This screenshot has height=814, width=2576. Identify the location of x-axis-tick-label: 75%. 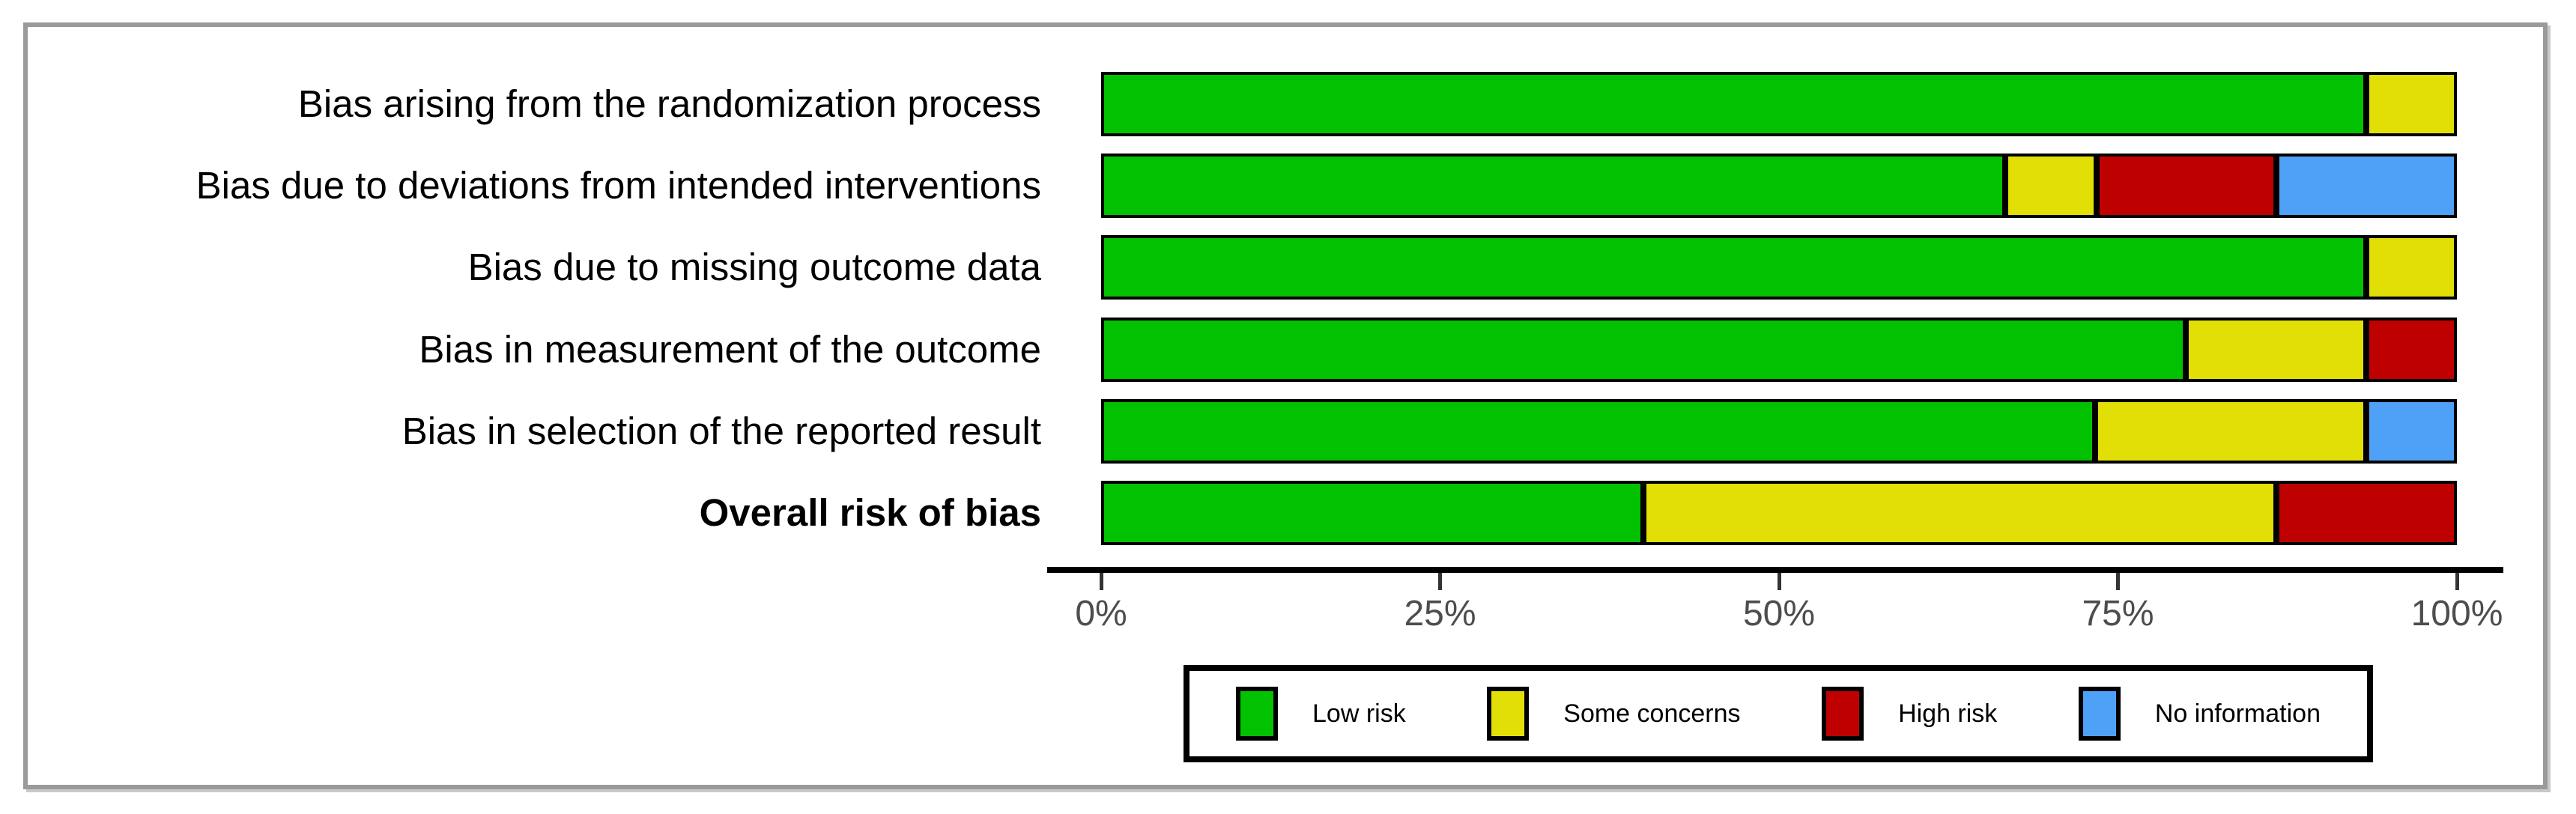
(2118, 614).